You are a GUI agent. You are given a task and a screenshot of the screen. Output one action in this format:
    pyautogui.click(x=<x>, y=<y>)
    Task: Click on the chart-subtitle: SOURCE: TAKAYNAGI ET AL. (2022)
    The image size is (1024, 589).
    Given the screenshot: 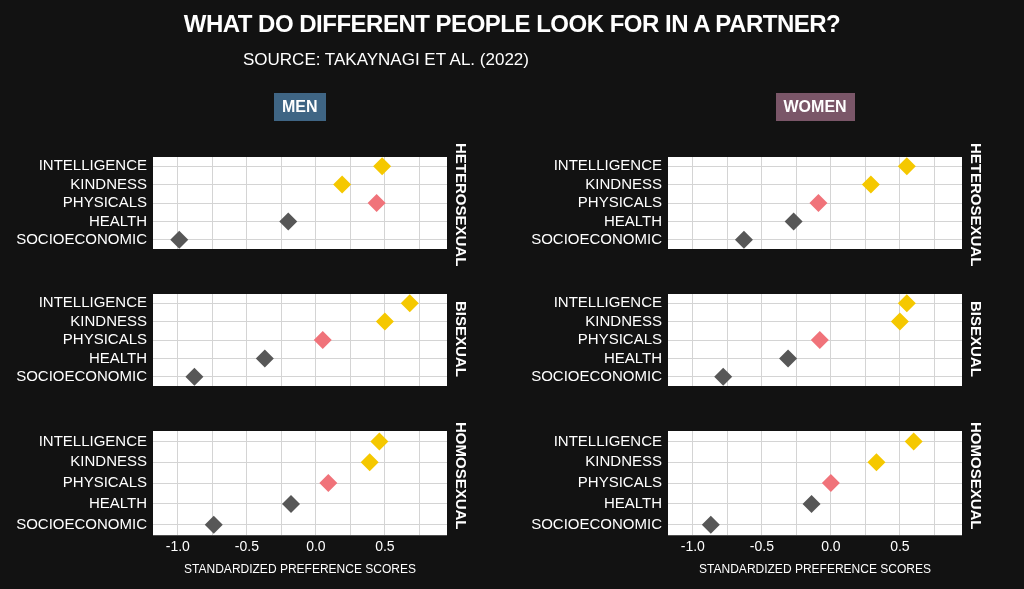 What is the action you would take?
    pyautogui.click(x=386, y=60)
    